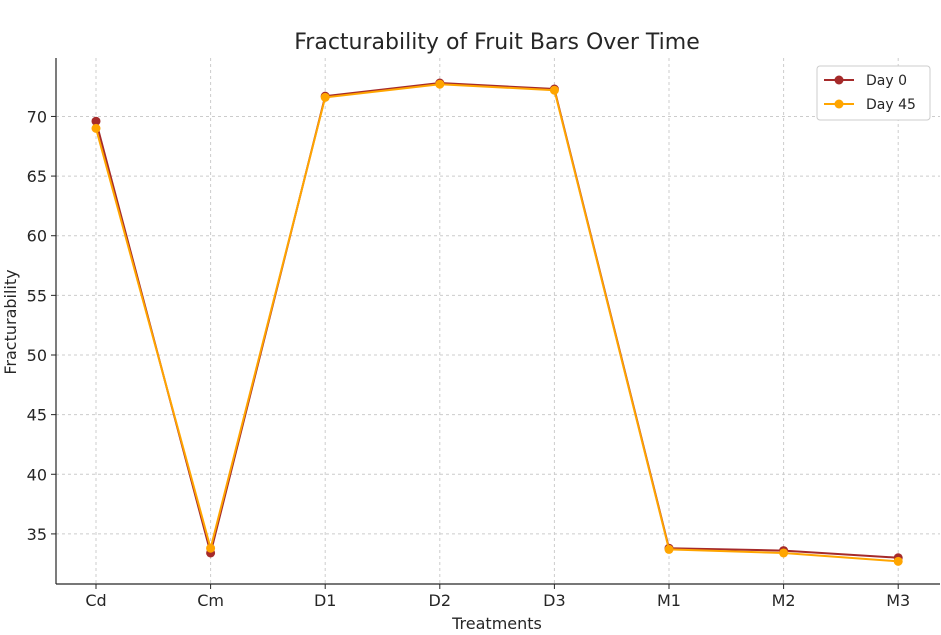 The height and width of the screenshot is (635, 941). Describe the element at coordinates (37, 534) in the screenshot. I see `y-tick-label: 35` at that location.